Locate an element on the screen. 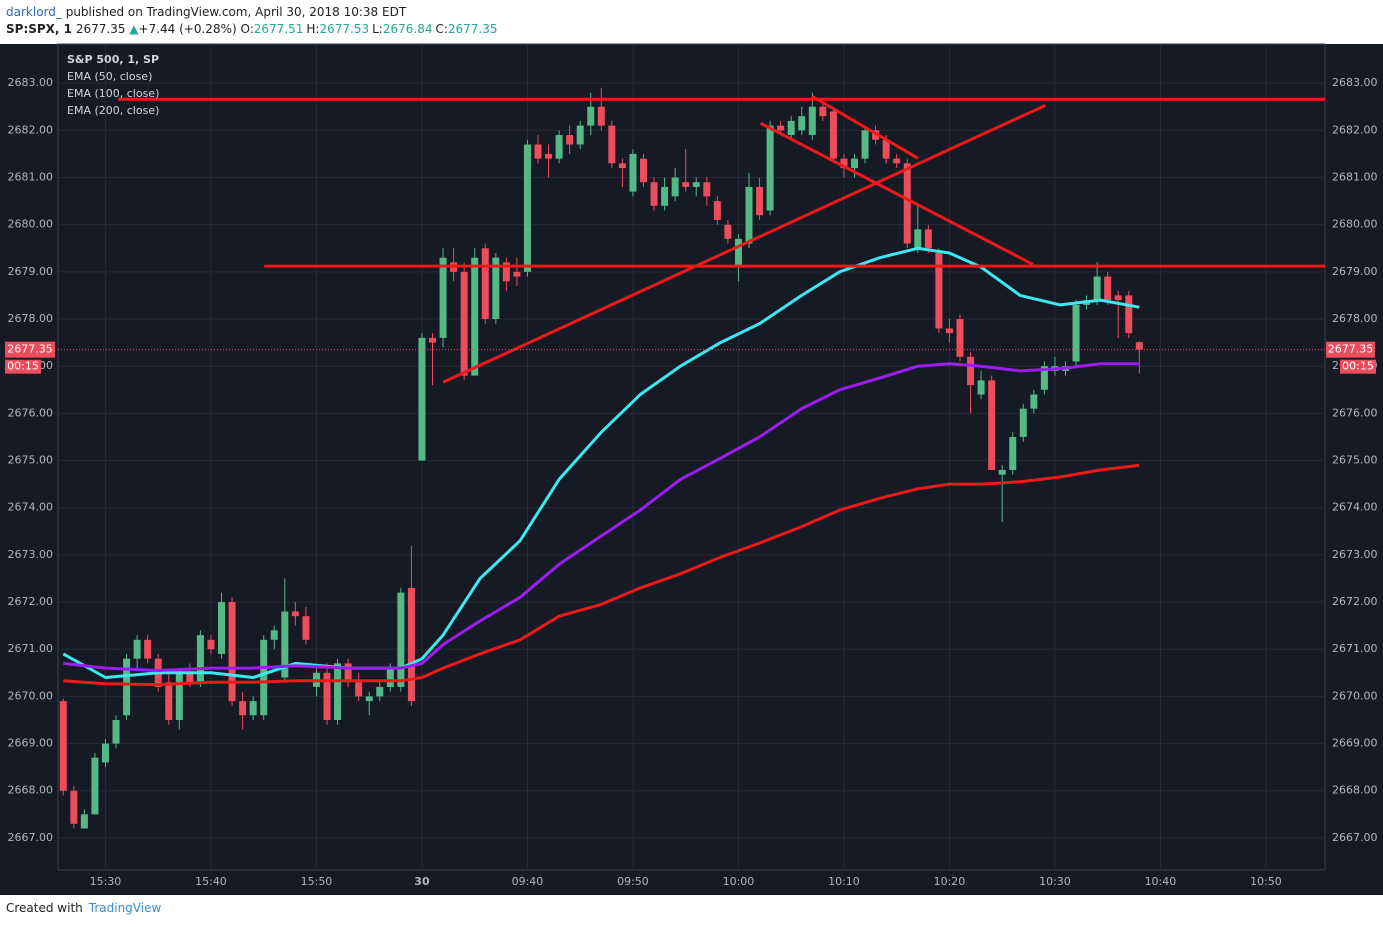 The width and height of the screenshot is (1383, 927). x-tick-label: 15:50 is located at coordinates (317, 881).